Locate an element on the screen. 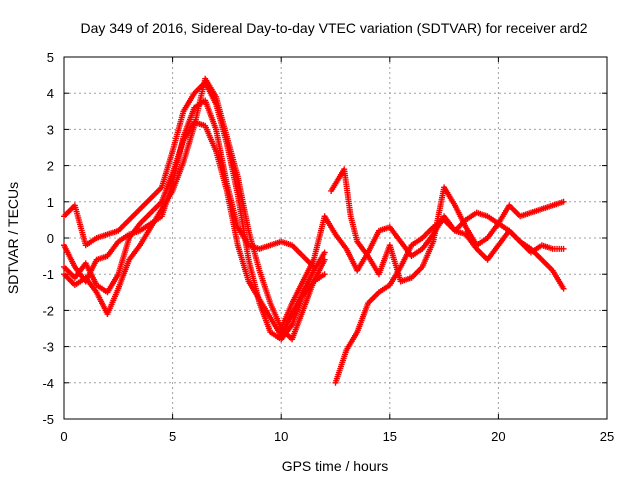 This screenshot has width=640, height=480. y-tick-label: 4 is located at coordinates (50, 93).